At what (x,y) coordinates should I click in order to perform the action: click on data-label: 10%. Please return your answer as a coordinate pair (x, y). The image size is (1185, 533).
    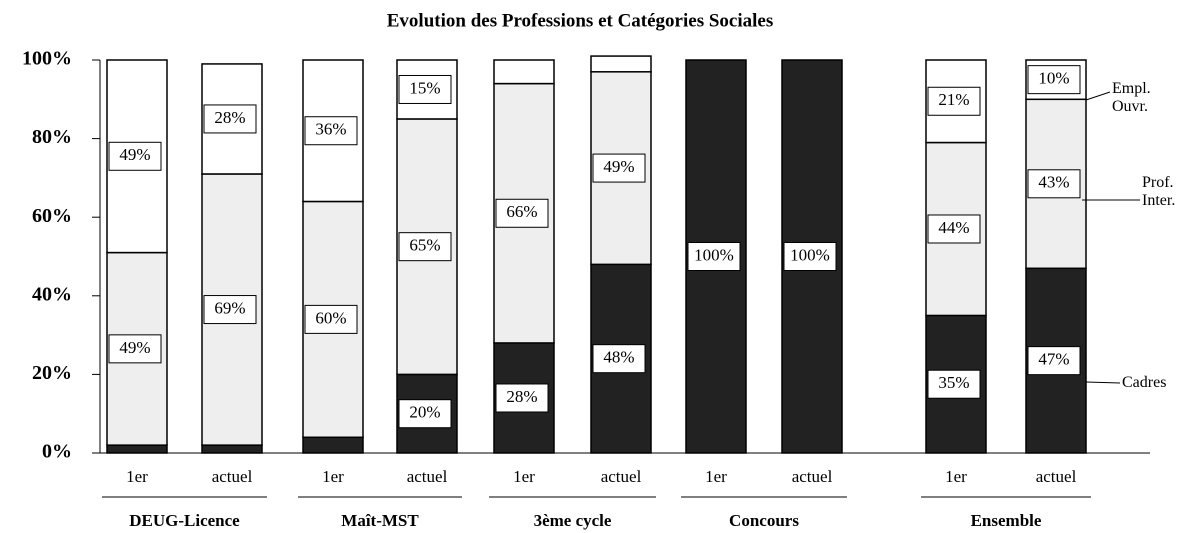
    Looking at the image, I should click on (1053, 78).